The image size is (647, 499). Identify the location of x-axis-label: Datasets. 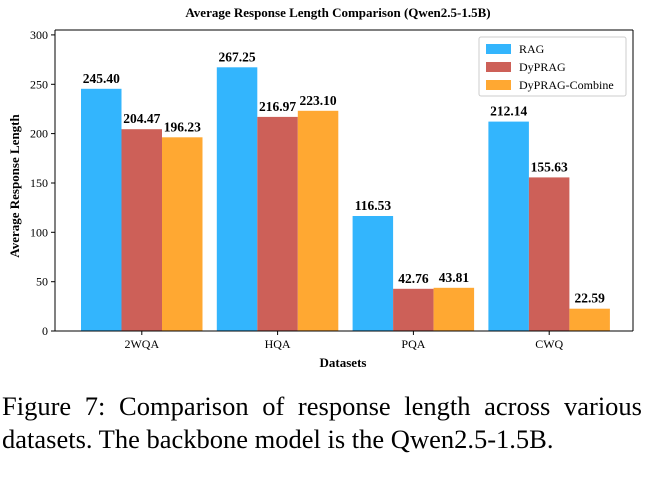
(343, 362).